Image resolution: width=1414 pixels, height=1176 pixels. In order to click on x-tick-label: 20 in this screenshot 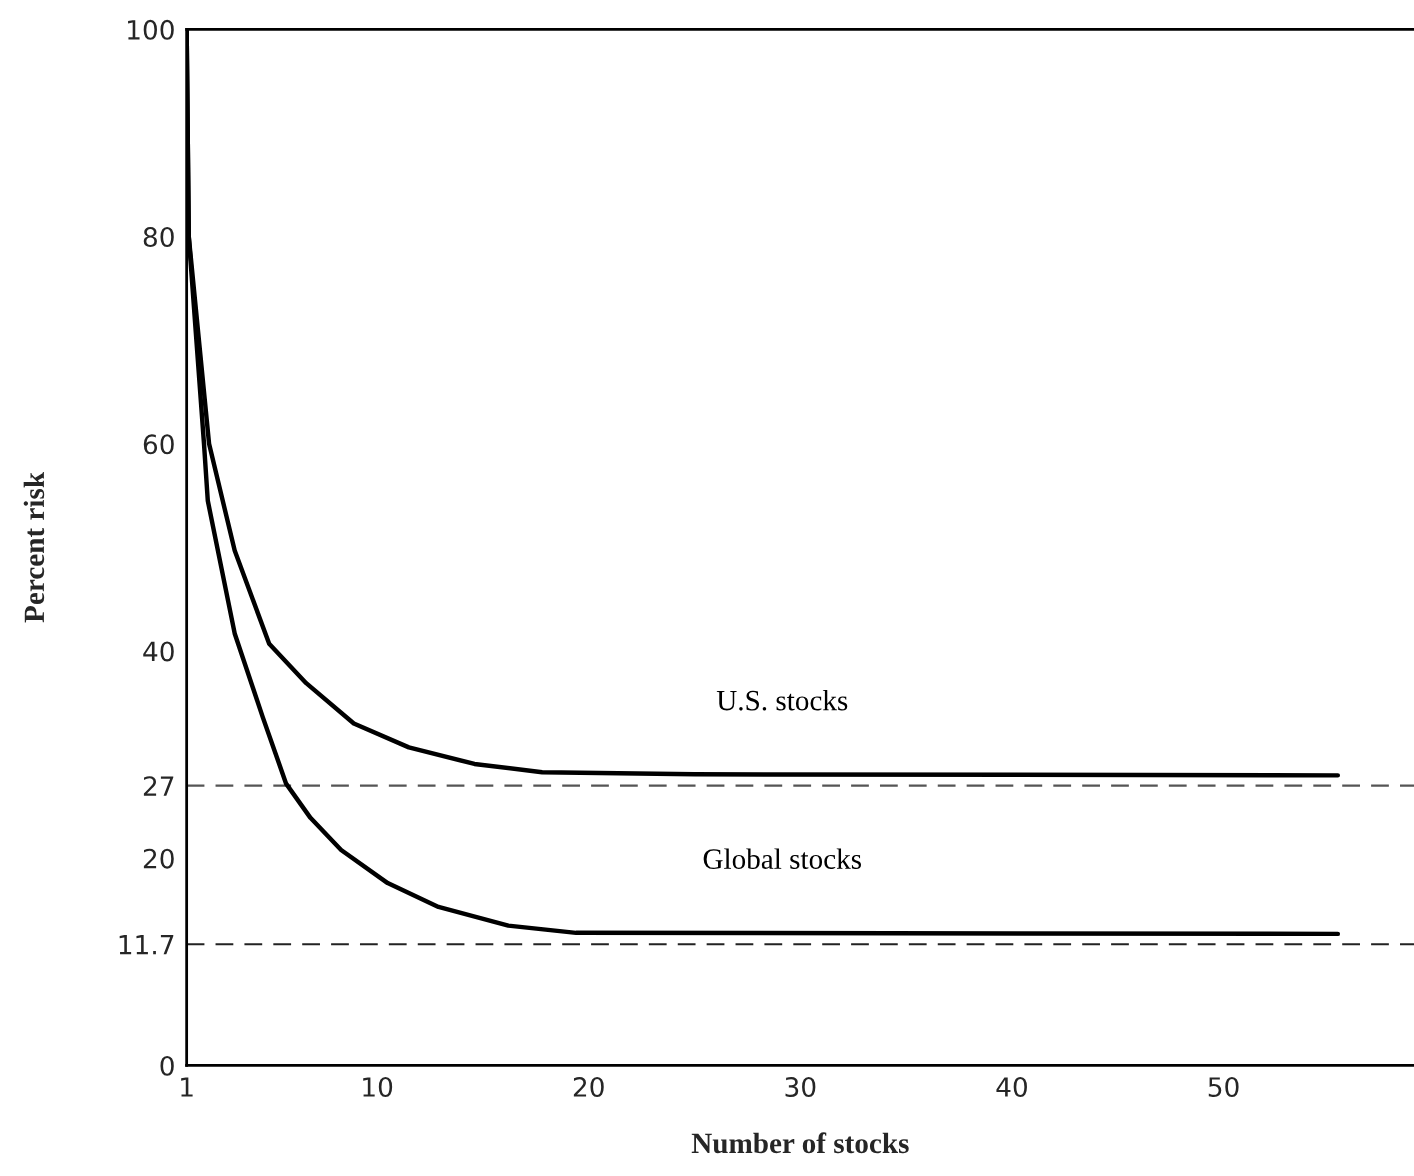, I will do `click(588, 1087)`.